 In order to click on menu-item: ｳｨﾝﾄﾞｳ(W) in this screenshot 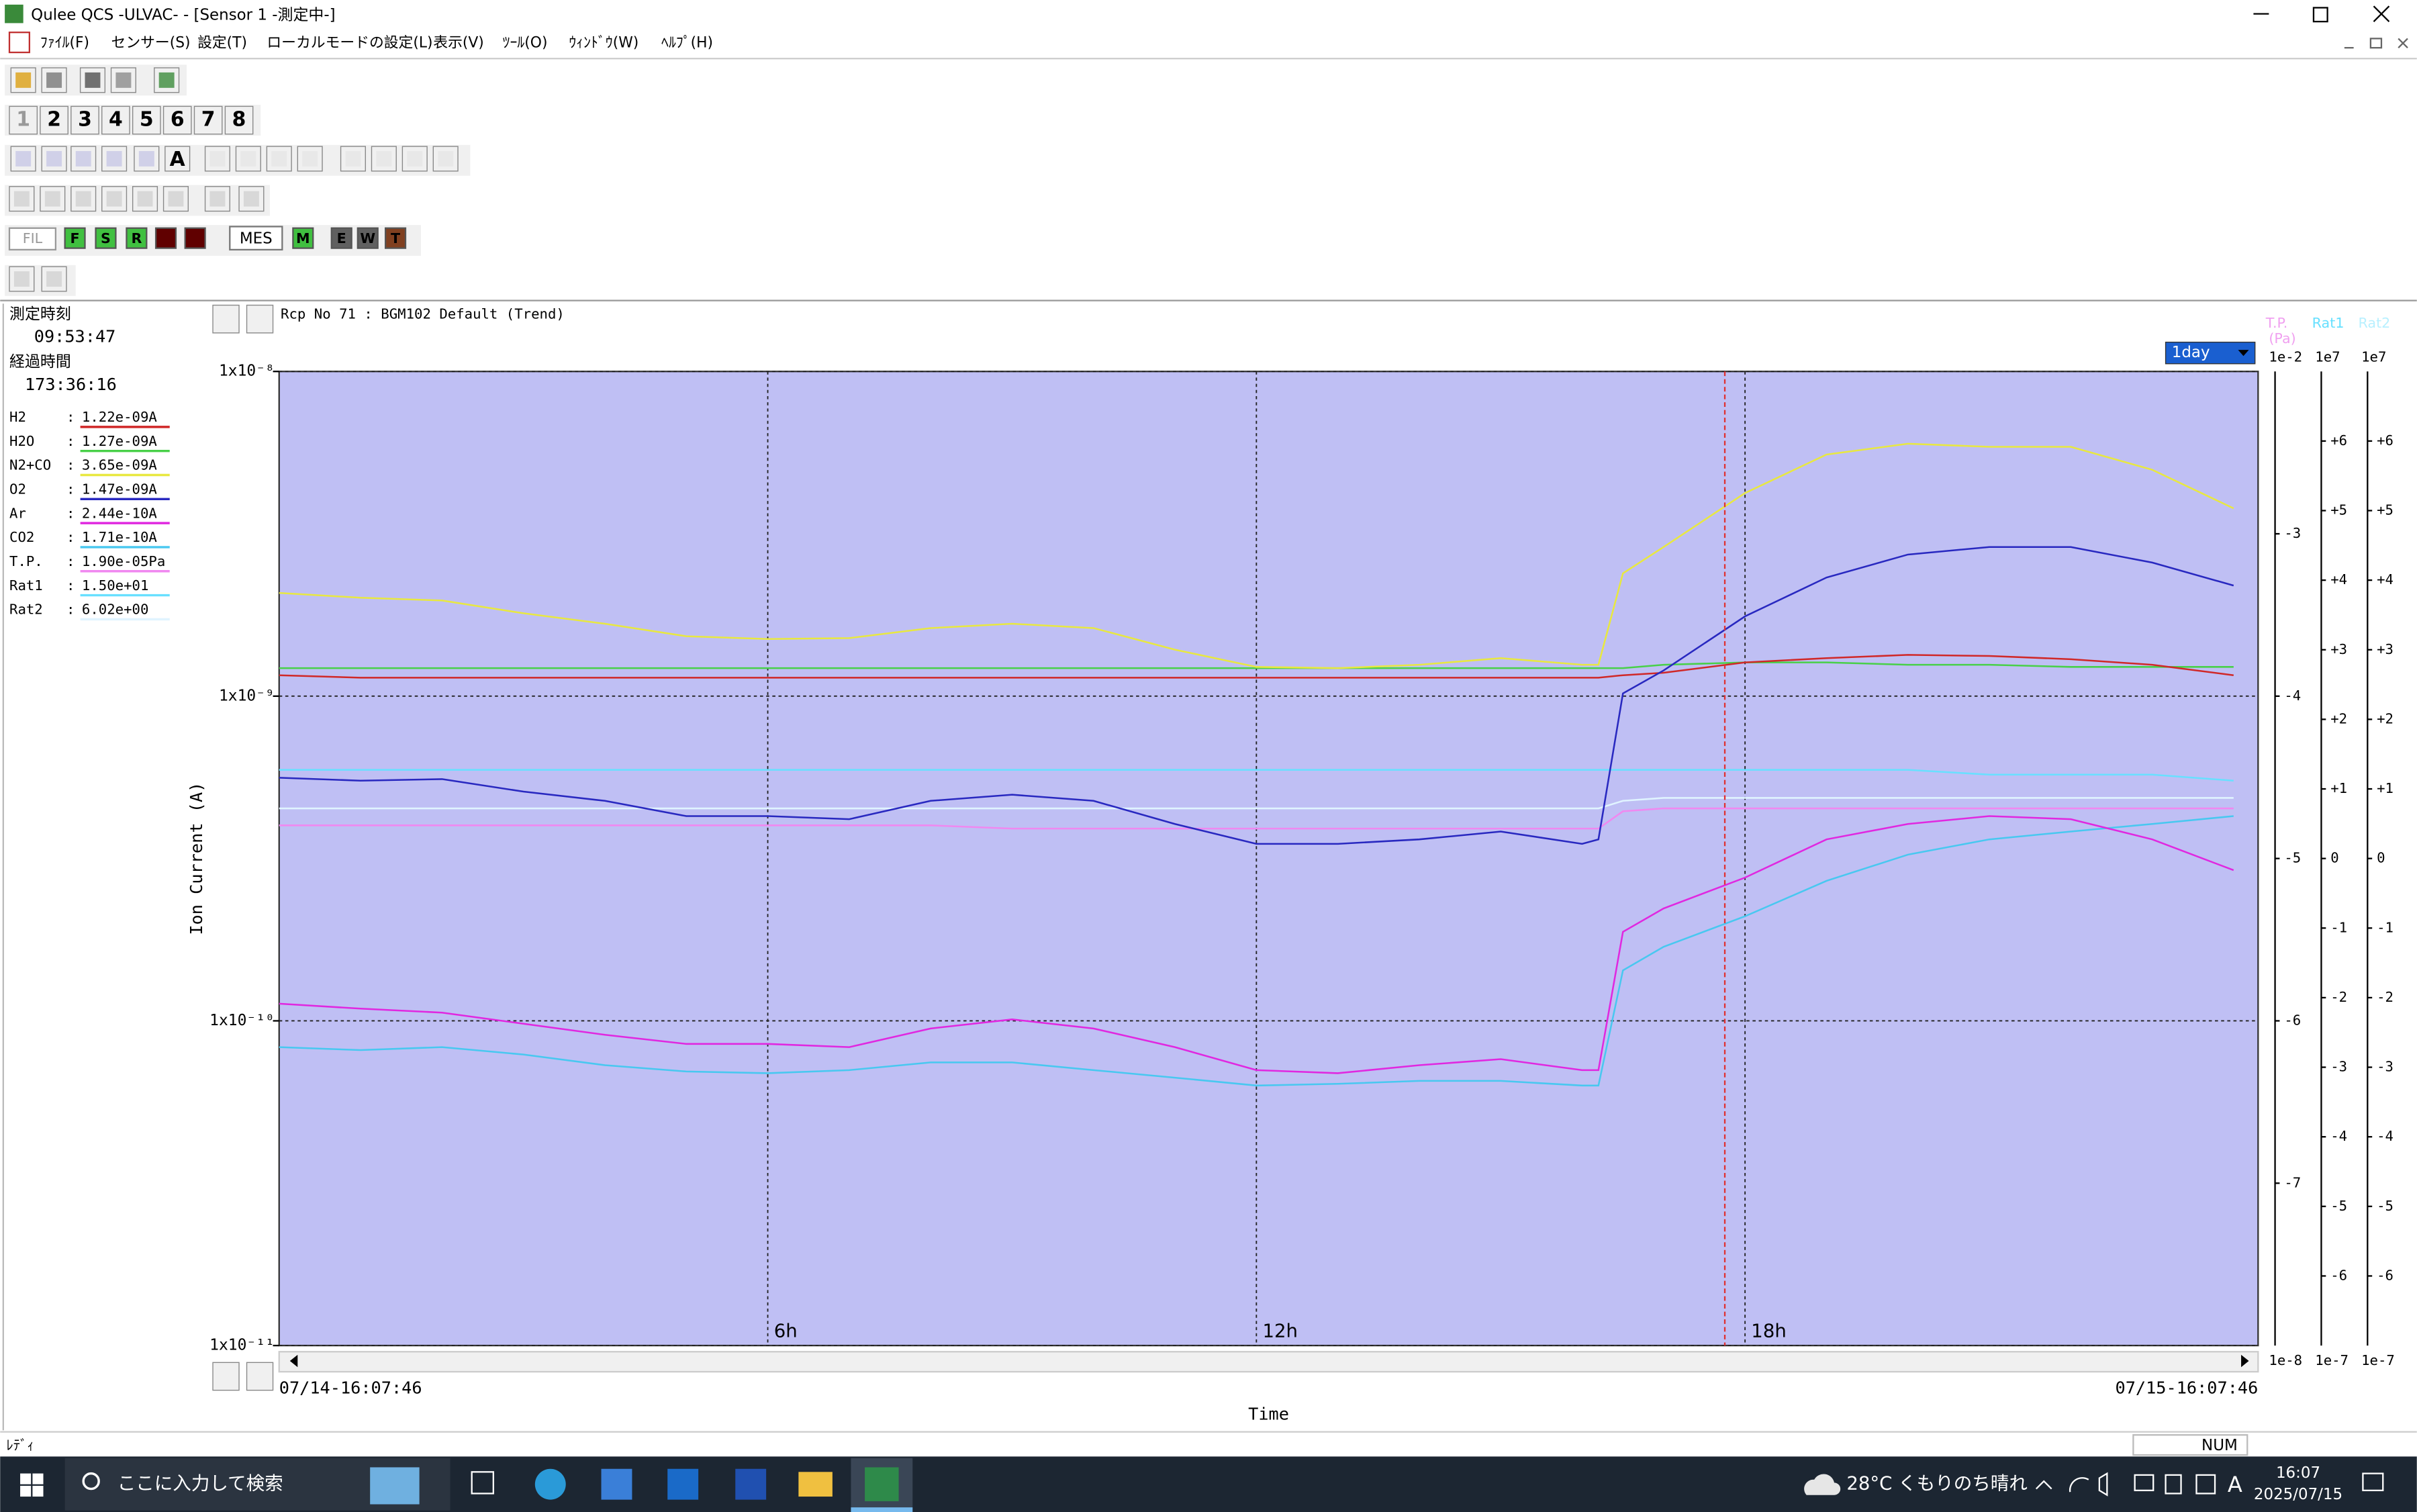, I will do `click(603, 42)`.